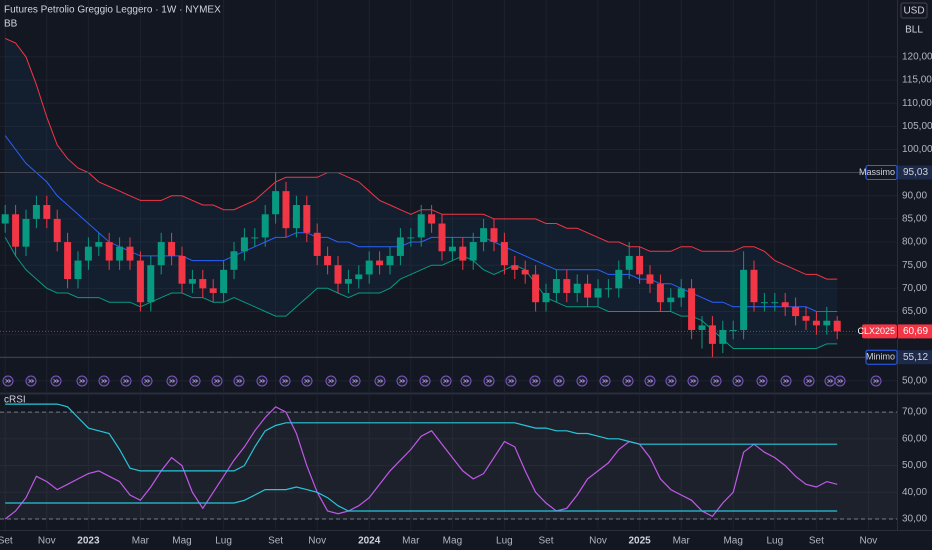 The width and height of the screenshot is (932, 550). Describe the element at coordinates (914, 219) in the screenshot. I see `y-tick-label: 85,00` at that location.